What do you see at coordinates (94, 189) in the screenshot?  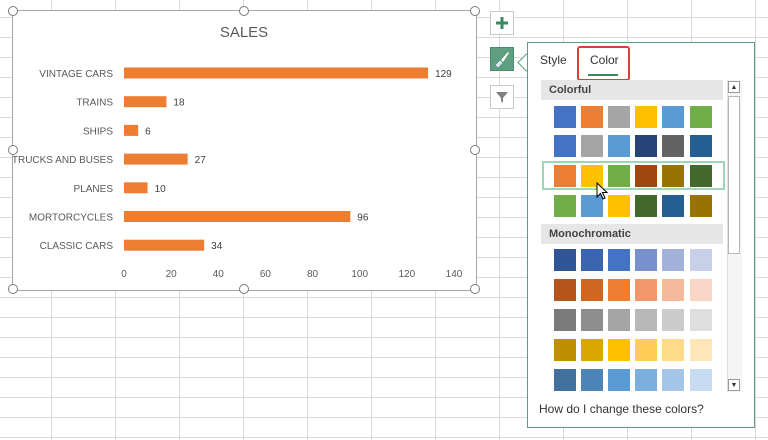 I see `category-label: PLANES` at bounding box center [94, 189].